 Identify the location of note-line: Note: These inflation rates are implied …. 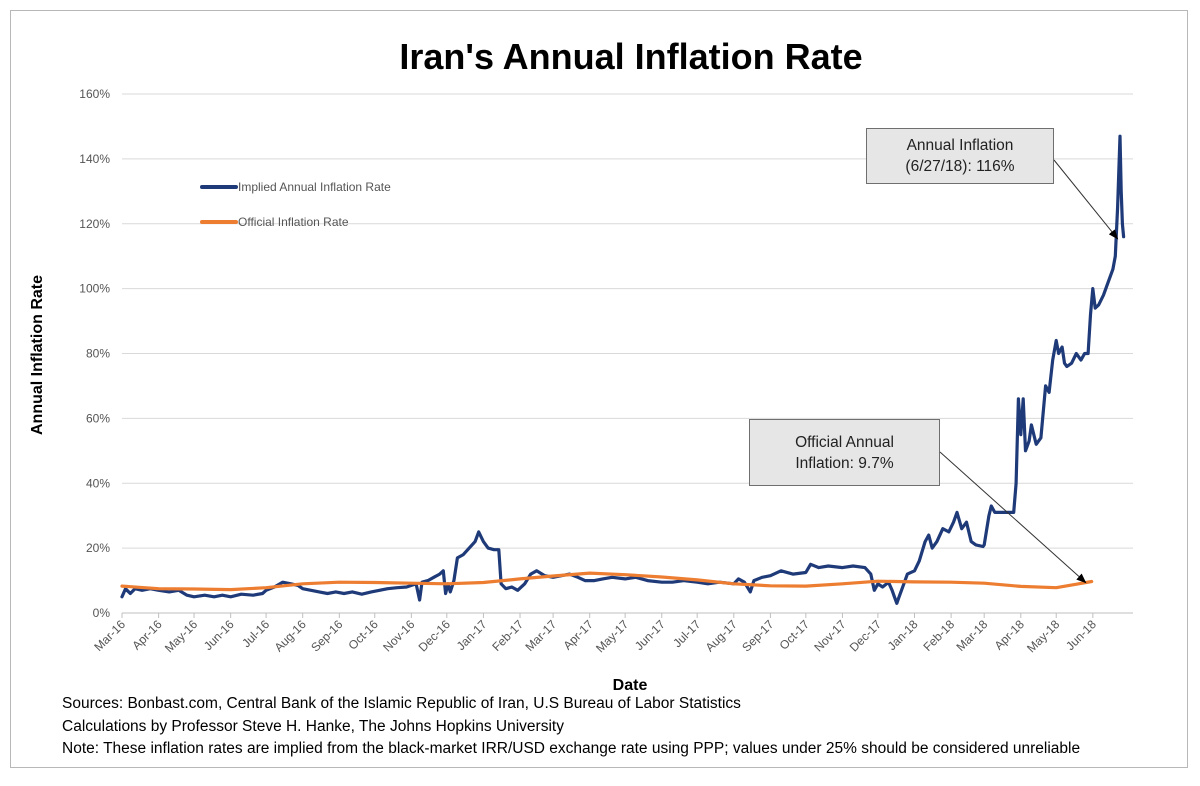
(571, 748).